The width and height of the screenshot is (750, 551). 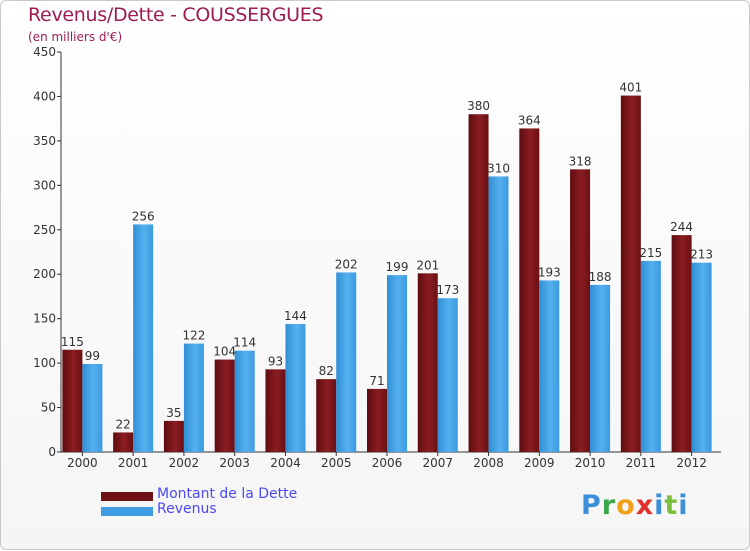 I want to click on data-label-debt: 115, so click(x=72, y=342).